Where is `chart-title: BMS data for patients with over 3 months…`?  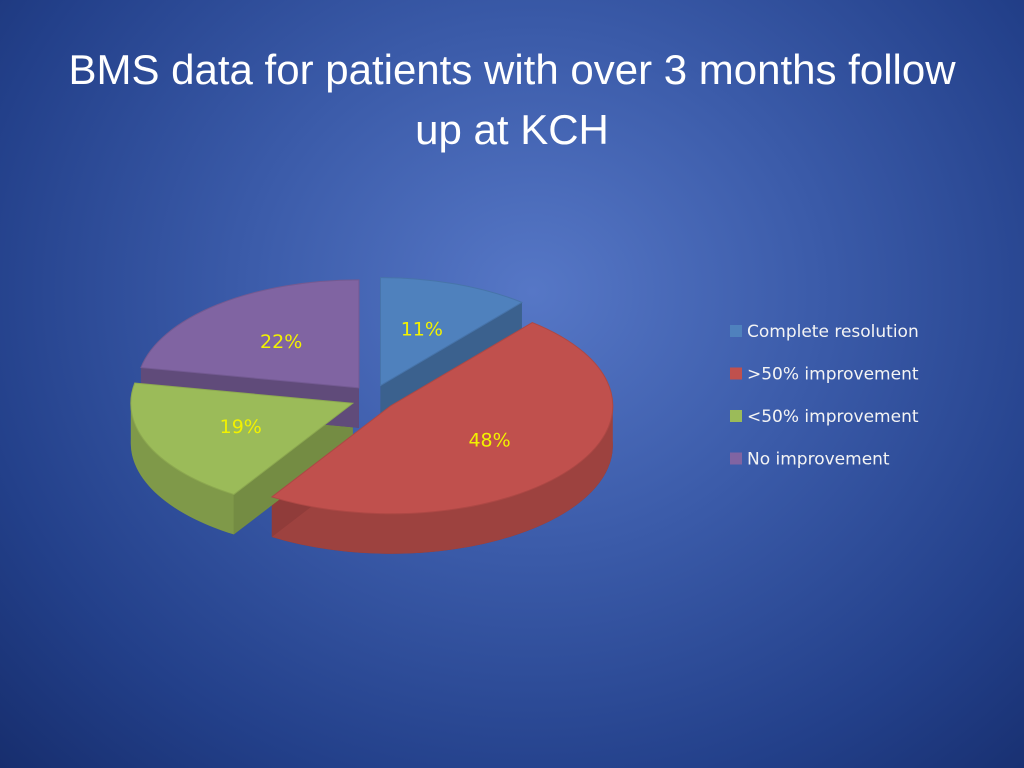
chart-title: BMS data for patients with over 3 months… is located at coordinates (512, 99).